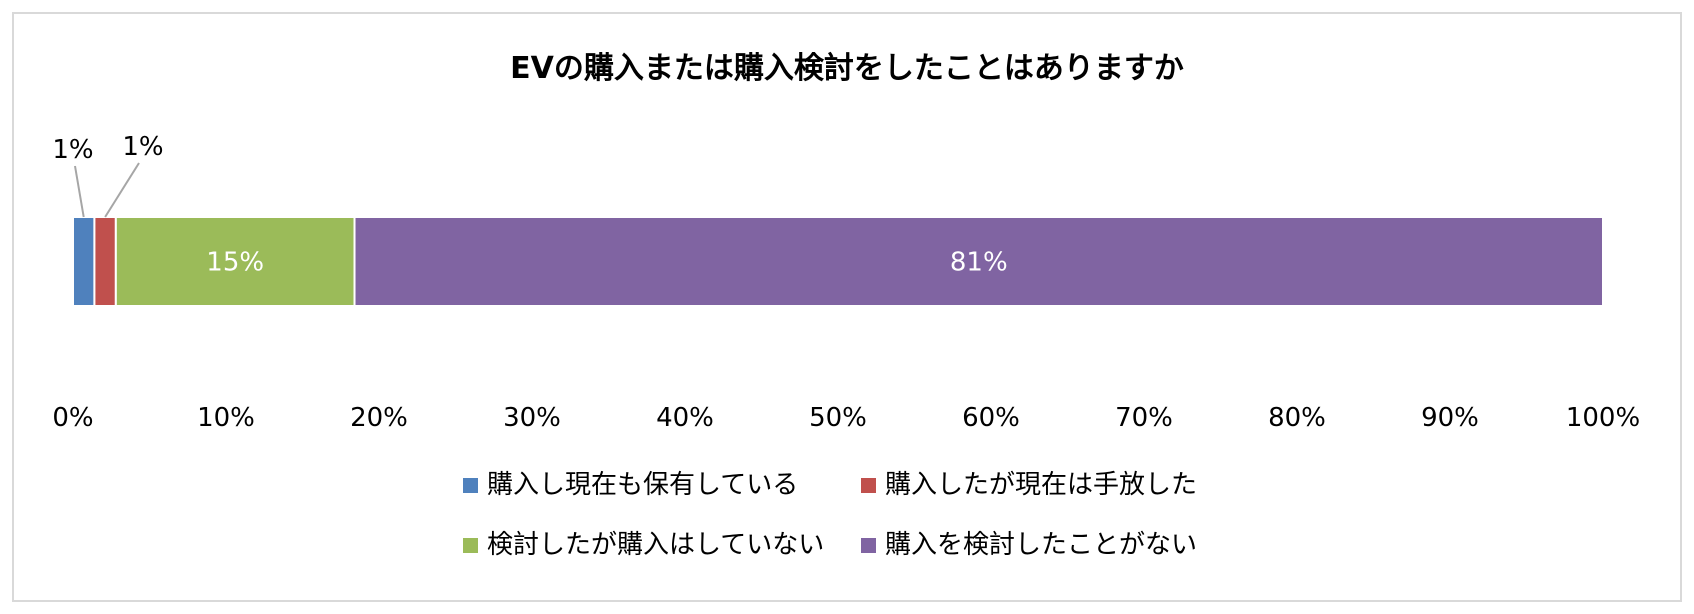  What do you see at coordinates (685, 418) in the screenshot?
I see `x-tick-label: 40%` at bounding box center [685, 418].